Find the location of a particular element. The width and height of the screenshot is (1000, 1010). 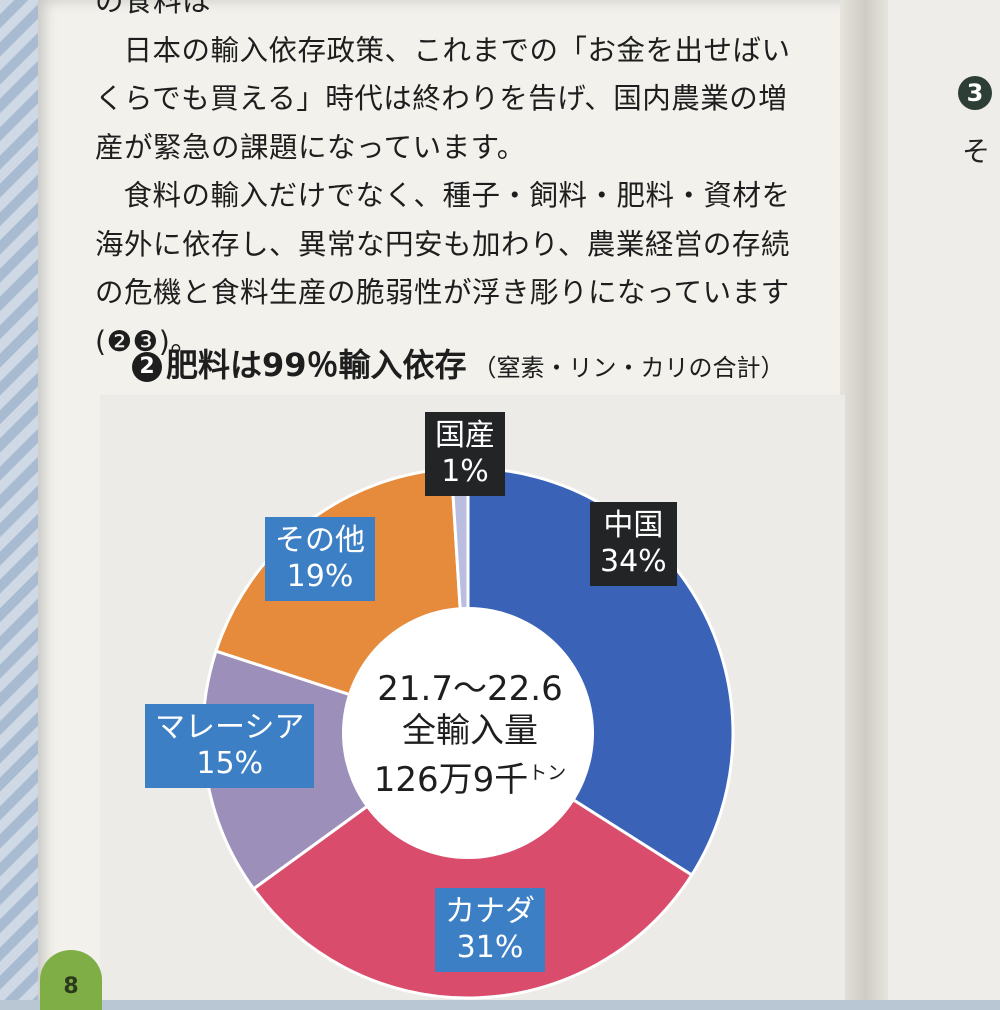

center-caption: 全輸入量 is located at coordinates (470, 731).